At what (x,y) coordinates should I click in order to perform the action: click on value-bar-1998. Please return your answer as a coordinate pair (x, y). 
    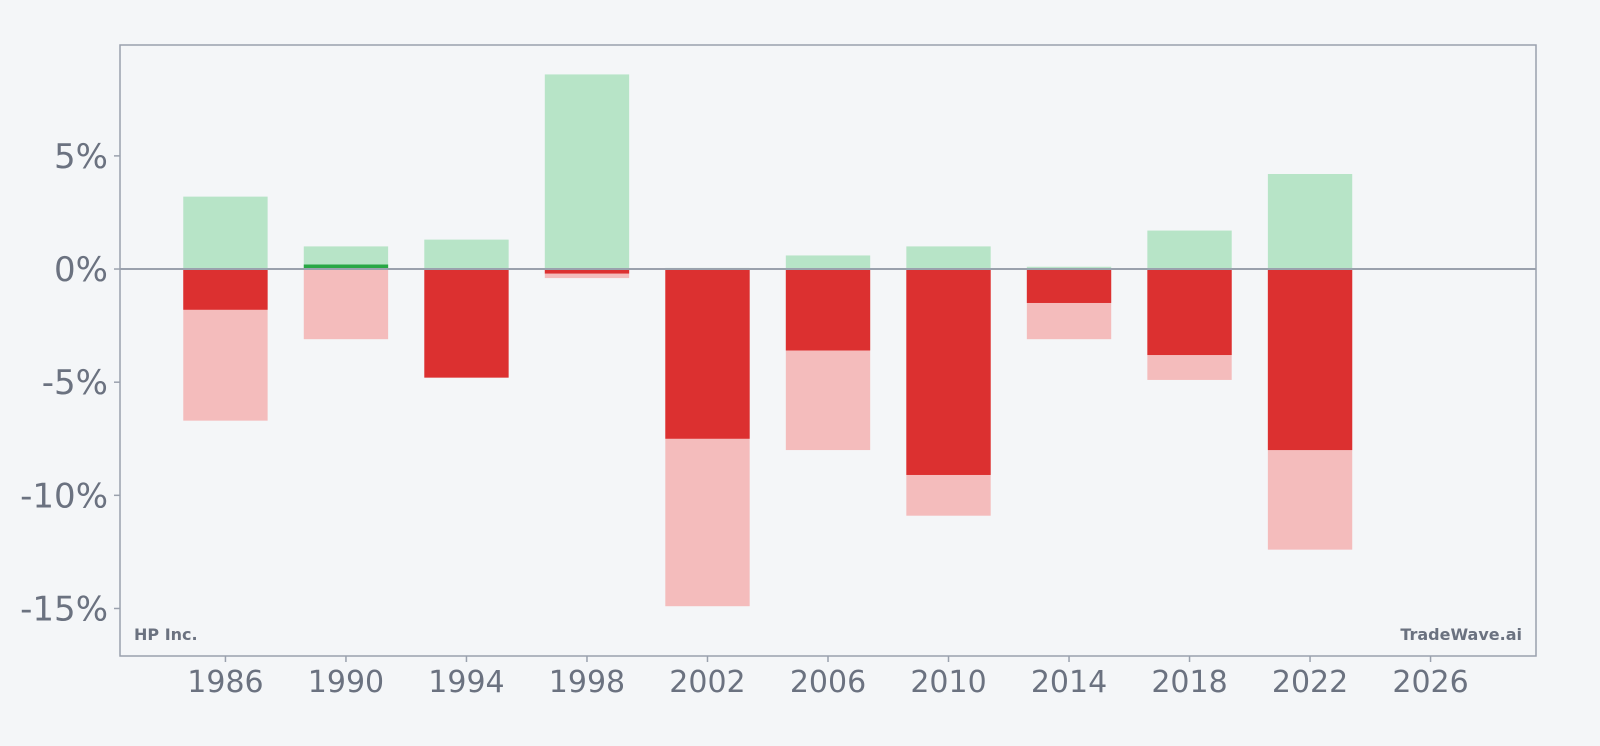
    Looking at the image, I should click on (587, 271).